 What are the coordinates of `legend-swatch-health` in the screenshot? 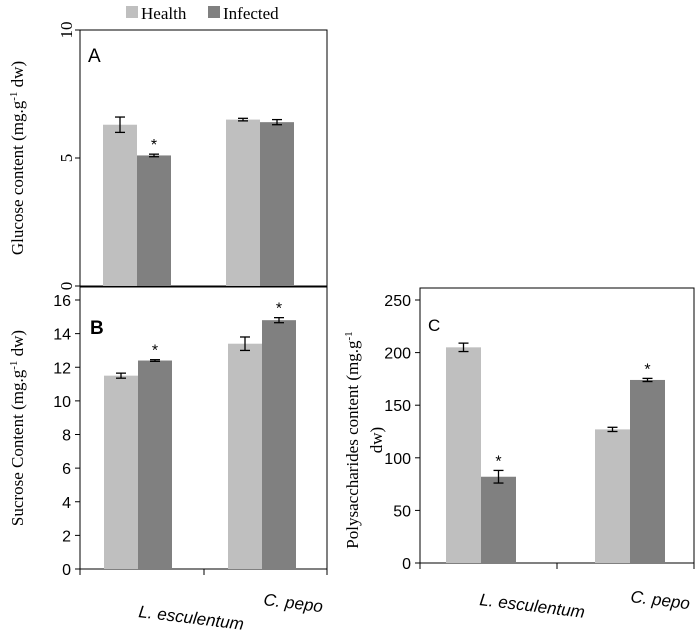 It's located at (132, 12).